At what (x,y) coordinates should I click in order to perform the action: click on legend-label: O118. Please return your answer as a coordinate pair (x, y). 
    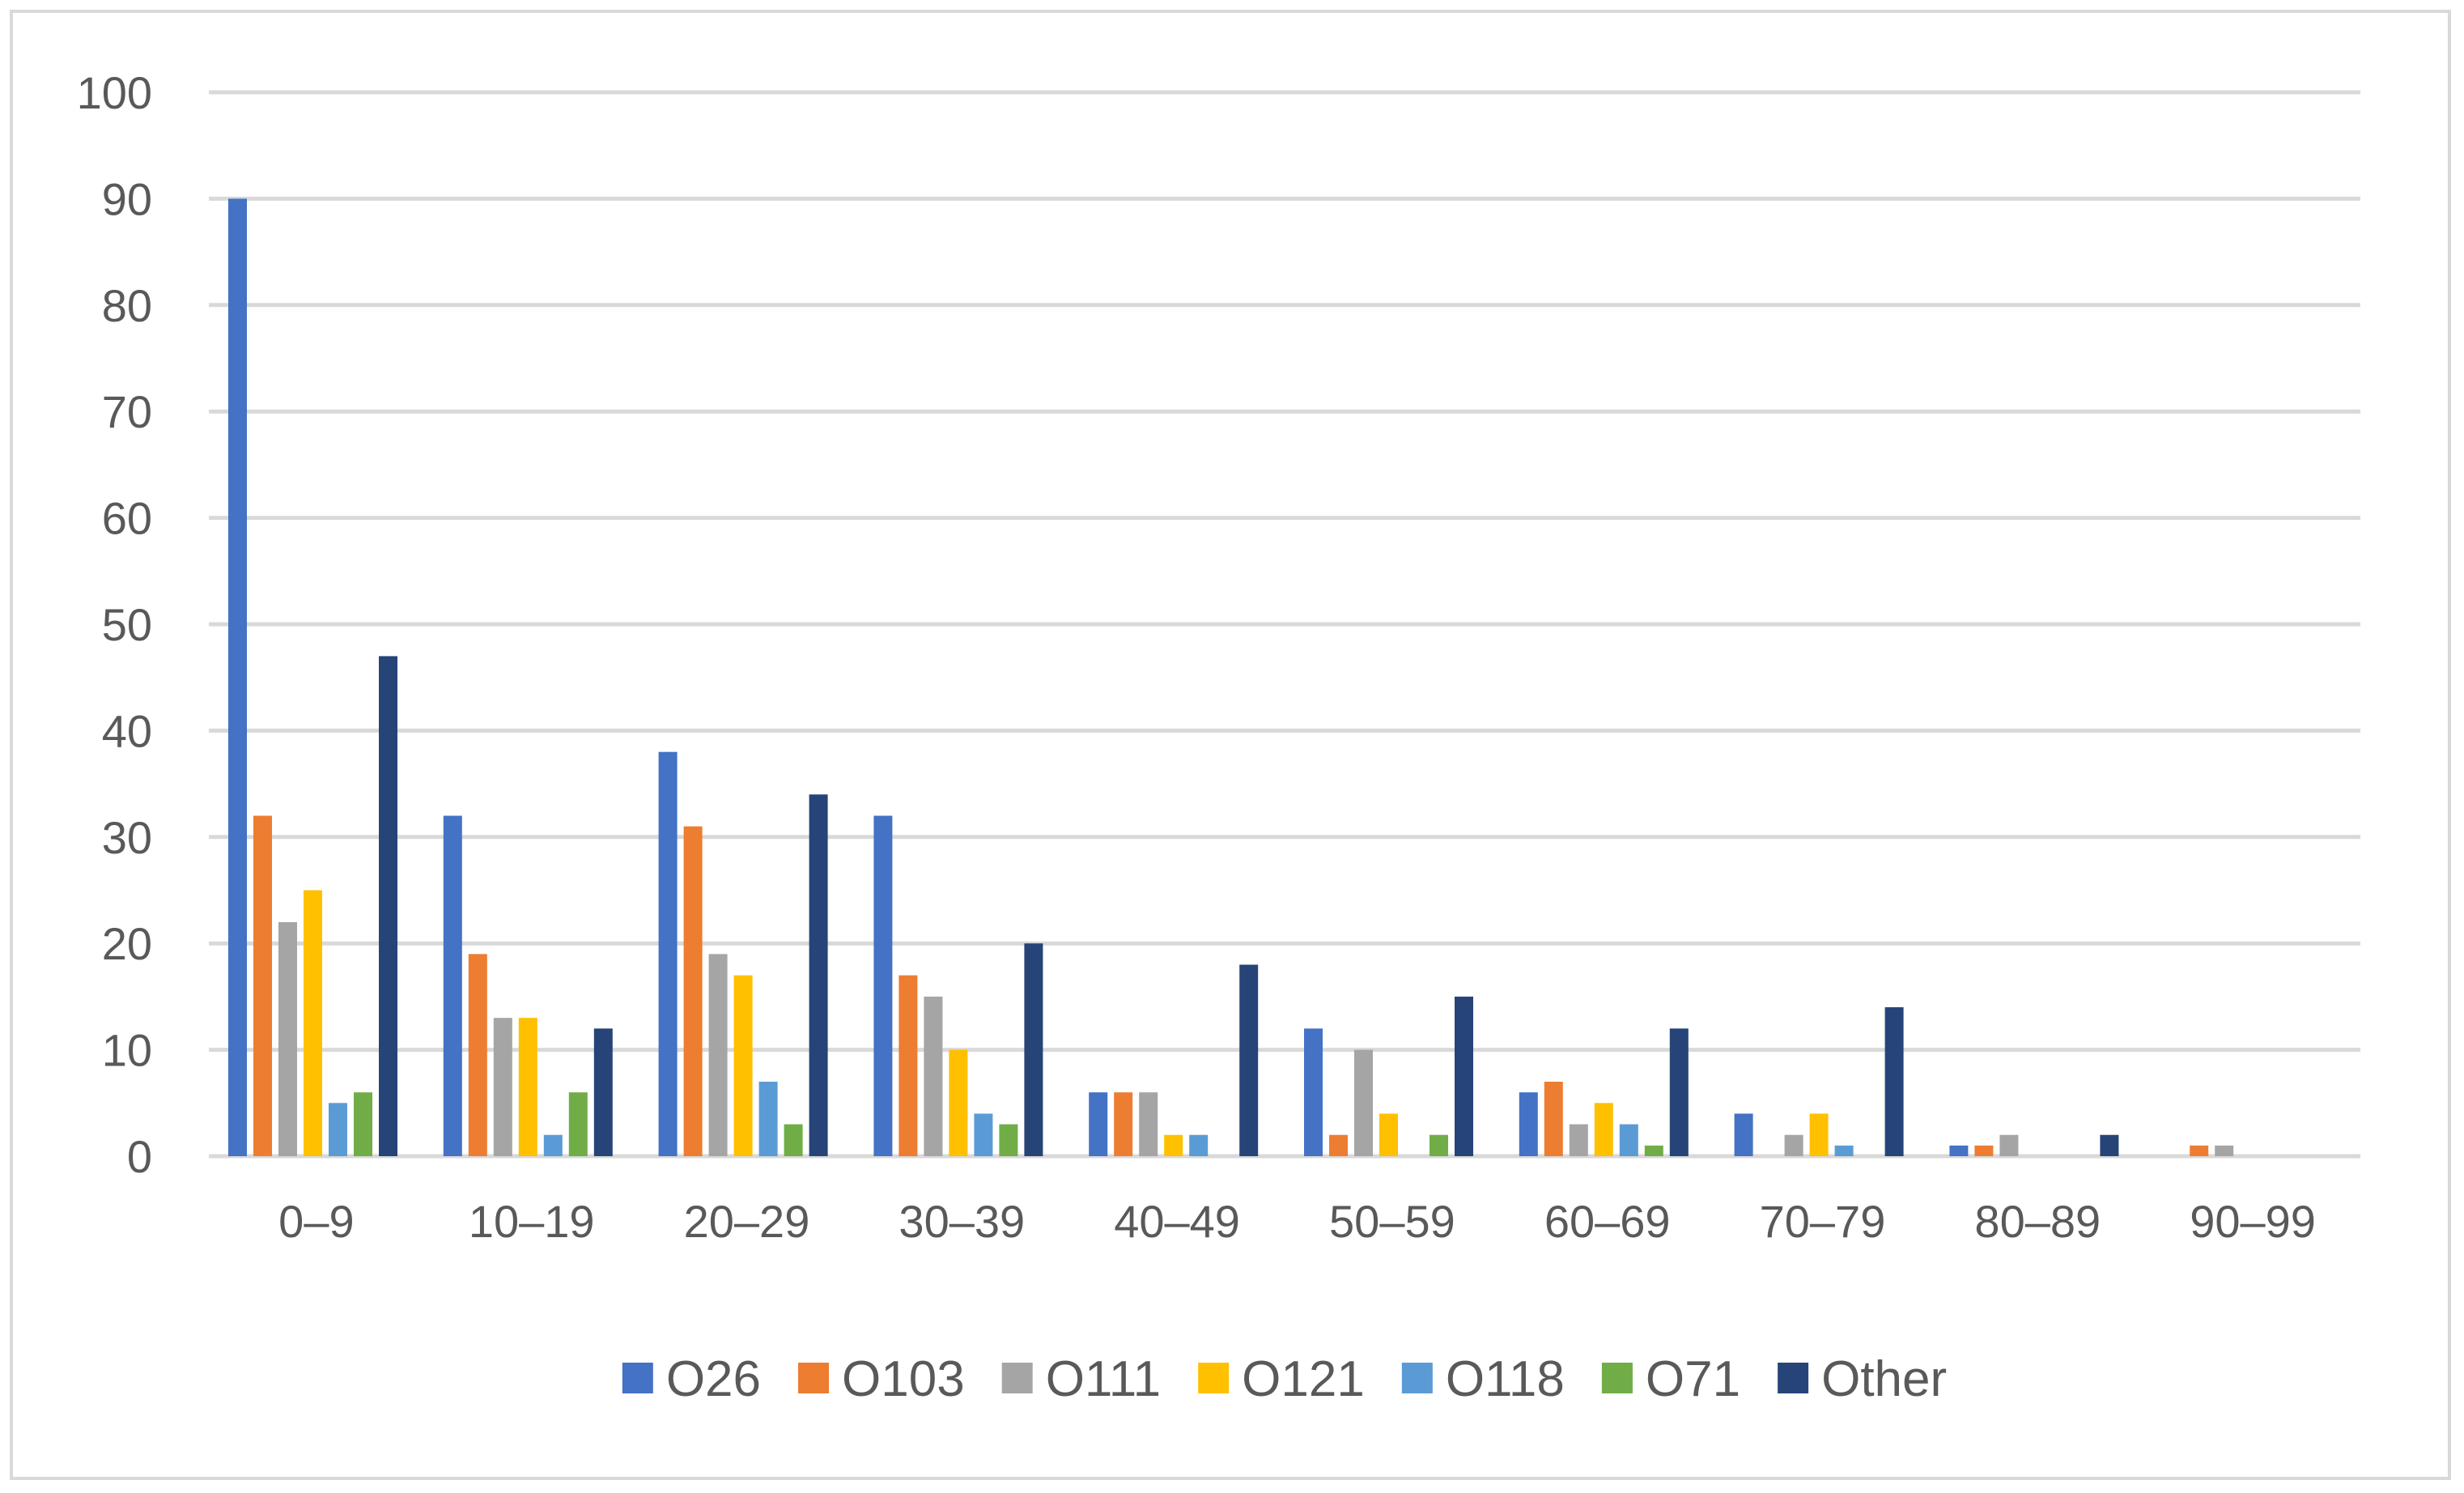
    Looking at the image, I should click on (1506, 1379).